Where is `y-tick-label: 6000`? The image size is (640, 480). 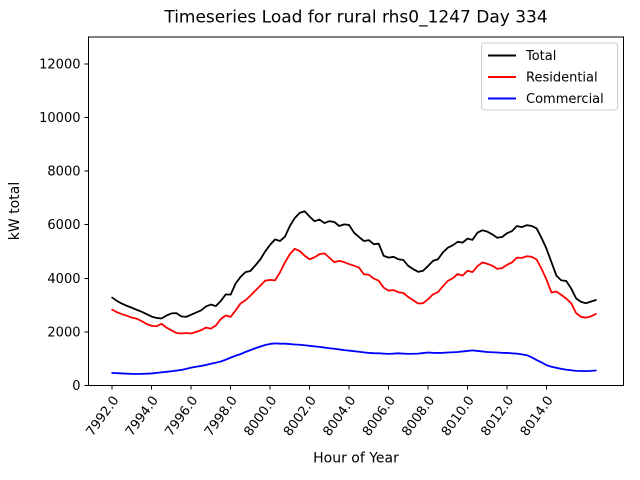 y-tick-label: 6000 is located at coordinates (63, 225).